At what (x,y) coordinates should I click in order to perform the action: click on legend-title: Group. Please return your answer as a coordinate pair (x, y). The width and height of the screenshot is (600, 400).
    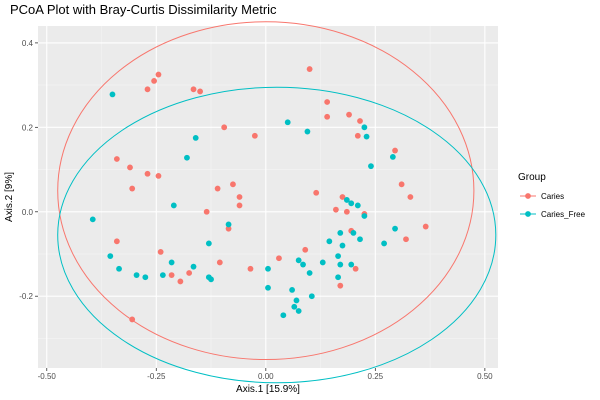
    Looking at the image, I should click on (532, 177).